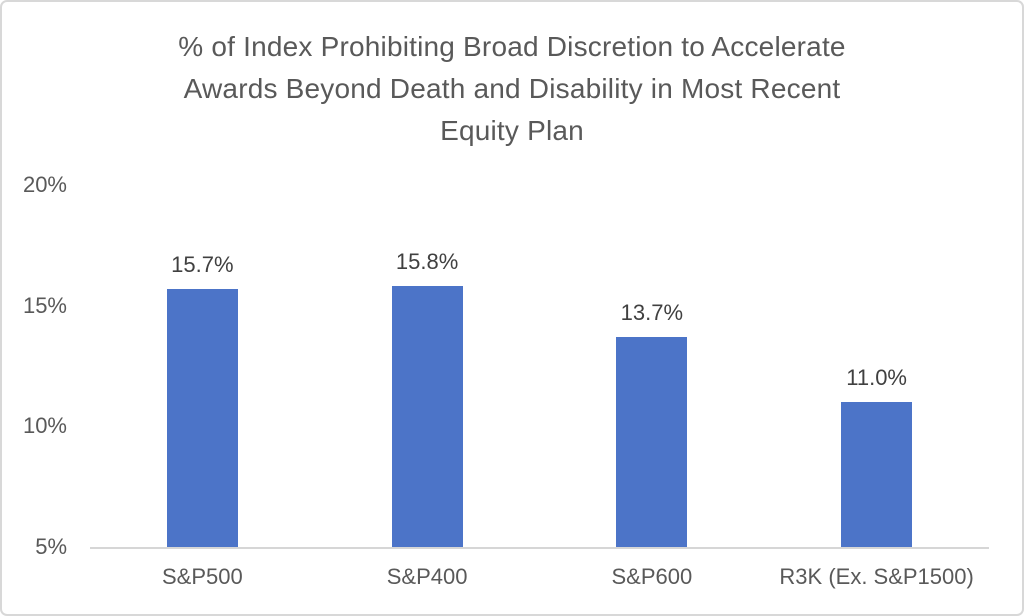 This screenshot has height=616, width=1024. I want to click on x-category-label: R3K (Ex. S&P1500), so click(876, 576).